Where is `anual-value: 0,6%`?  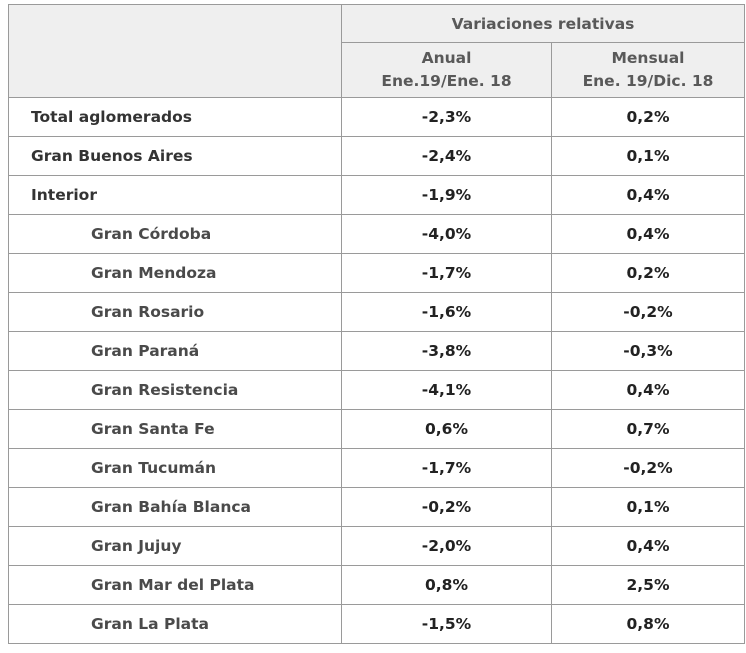
anual-value: 0,6% is located at coordinates (446, 429).